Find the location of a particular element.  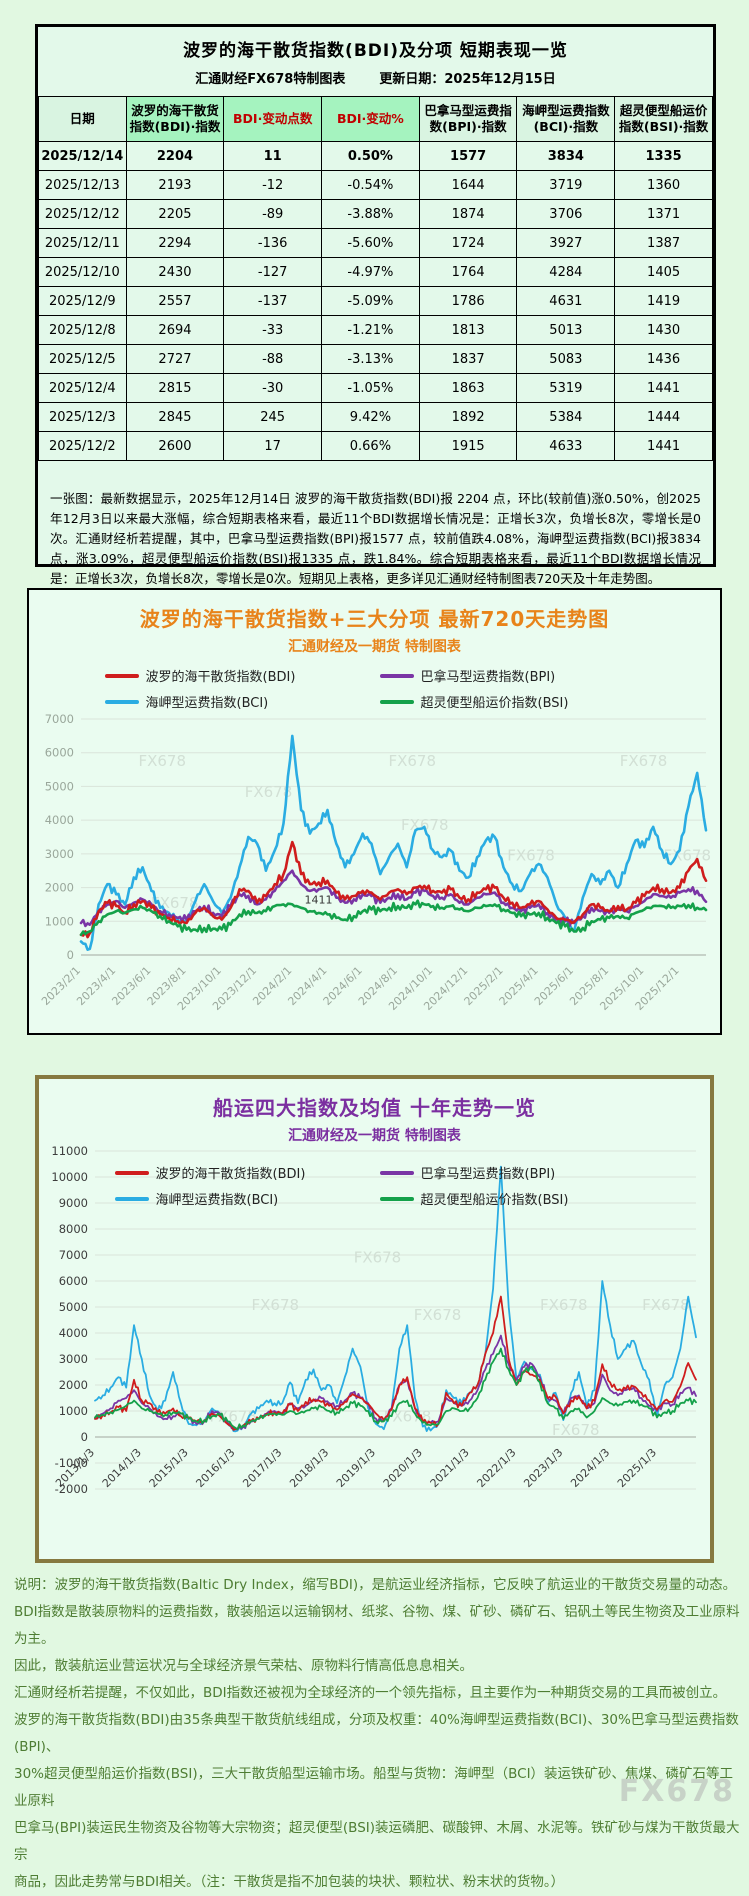

table-cell: 1786 is located at coordinates (468, 301).